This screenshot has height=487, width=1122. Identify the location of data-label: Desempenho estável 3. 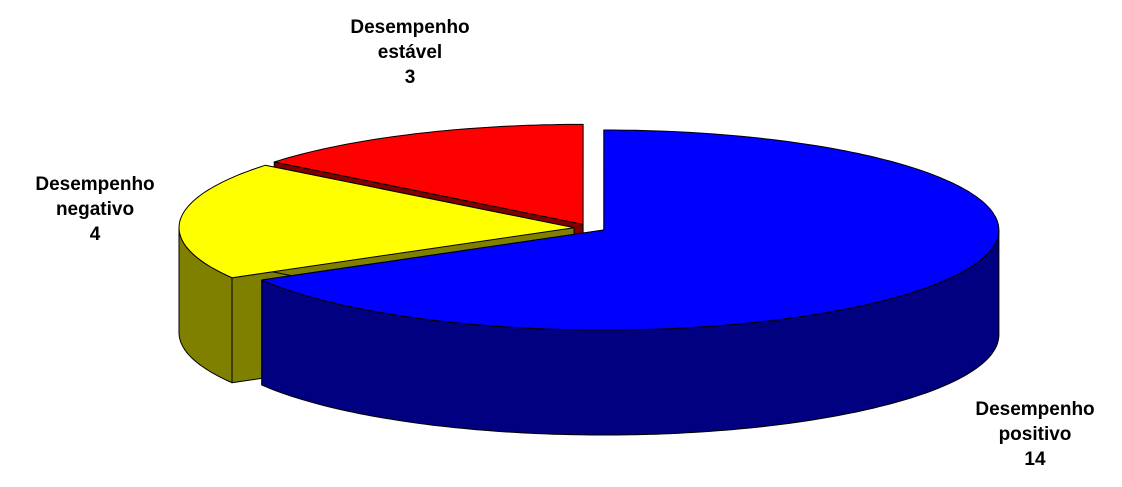
(410, 52).